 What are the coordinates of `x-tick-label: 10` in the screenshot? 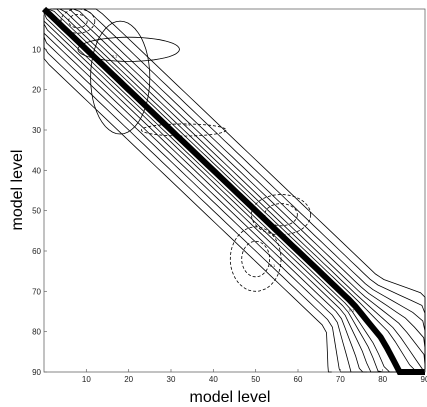 It's located at (86, 379).